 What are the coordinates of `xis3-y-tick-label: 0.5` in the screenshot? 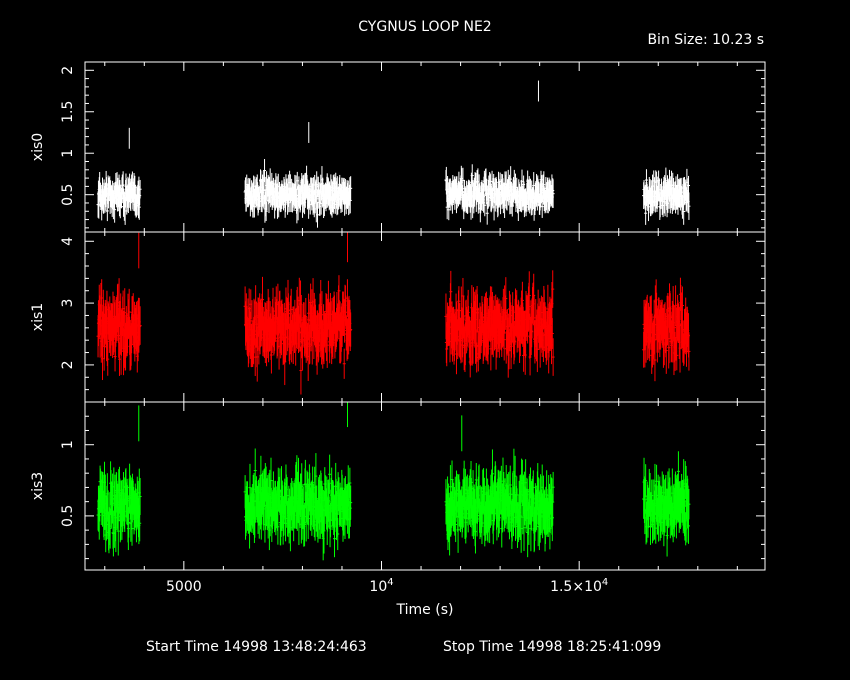 It's located at (68, 516).